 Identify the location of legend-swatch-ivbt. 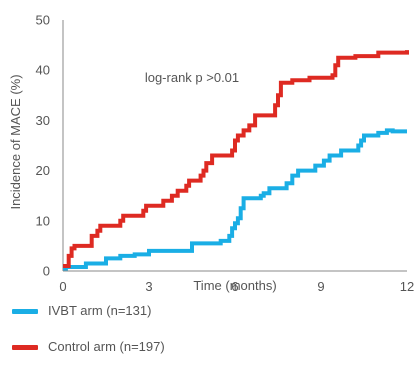
(25, 311).